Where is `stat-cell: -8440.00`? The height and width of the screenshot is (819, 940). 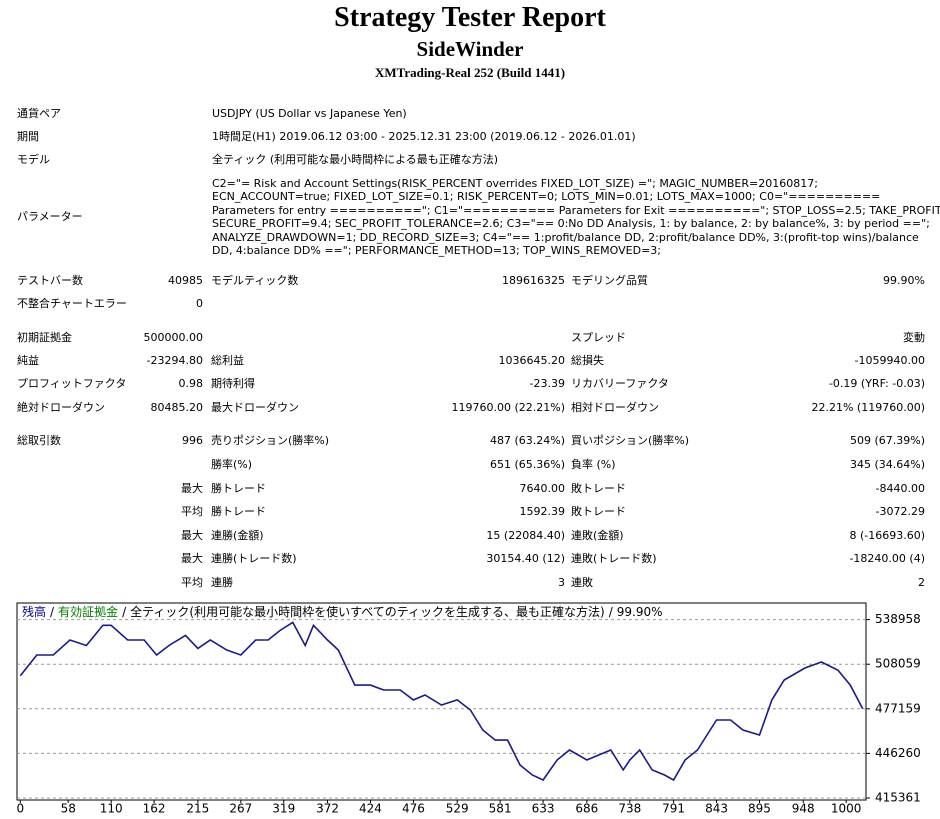 stat-cell: -8440.00 is located at coordinates (900, 488).